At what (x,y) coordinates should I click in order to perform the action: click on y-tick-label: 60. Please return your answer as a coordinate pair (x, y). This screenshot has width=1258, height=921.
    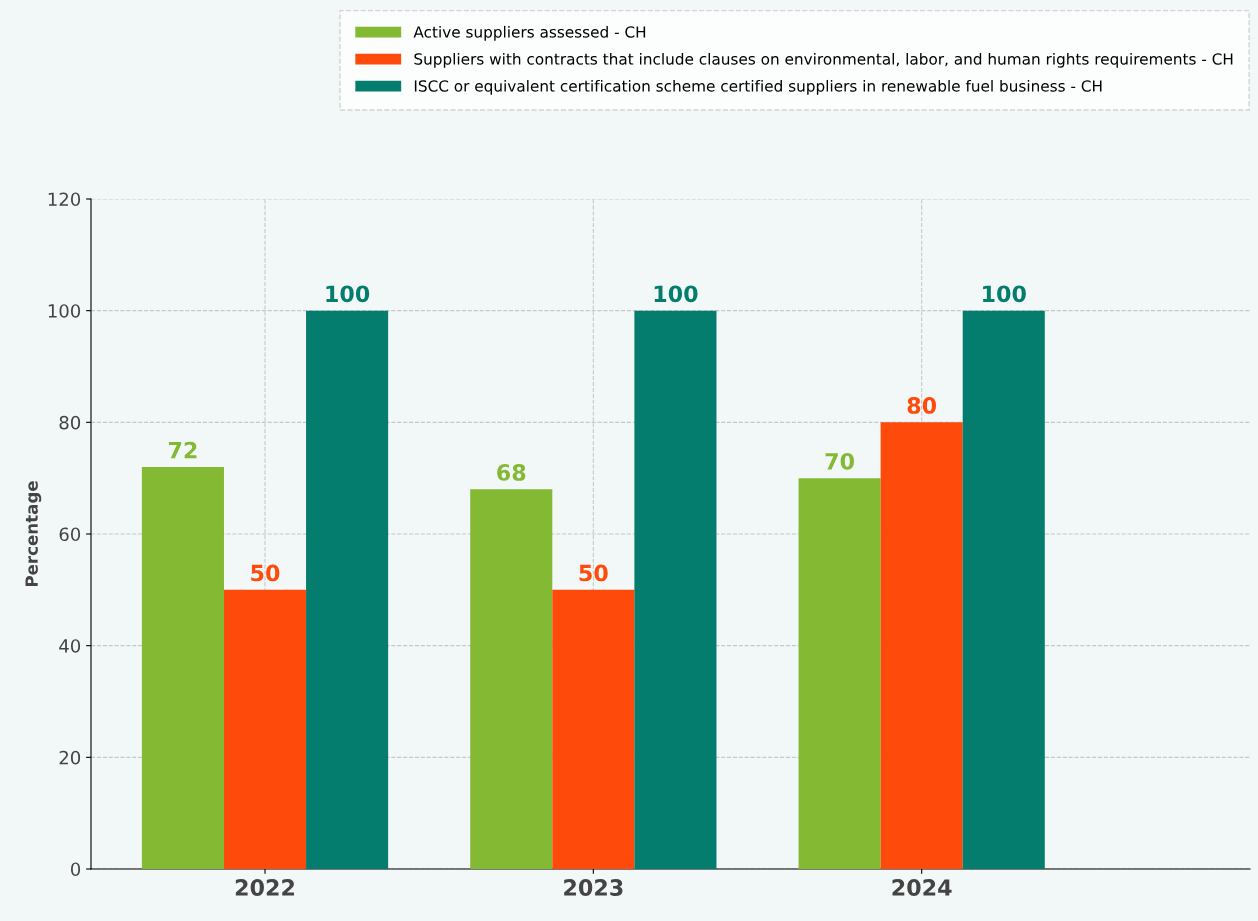
    Looking at the image, I should click on (70, 534).